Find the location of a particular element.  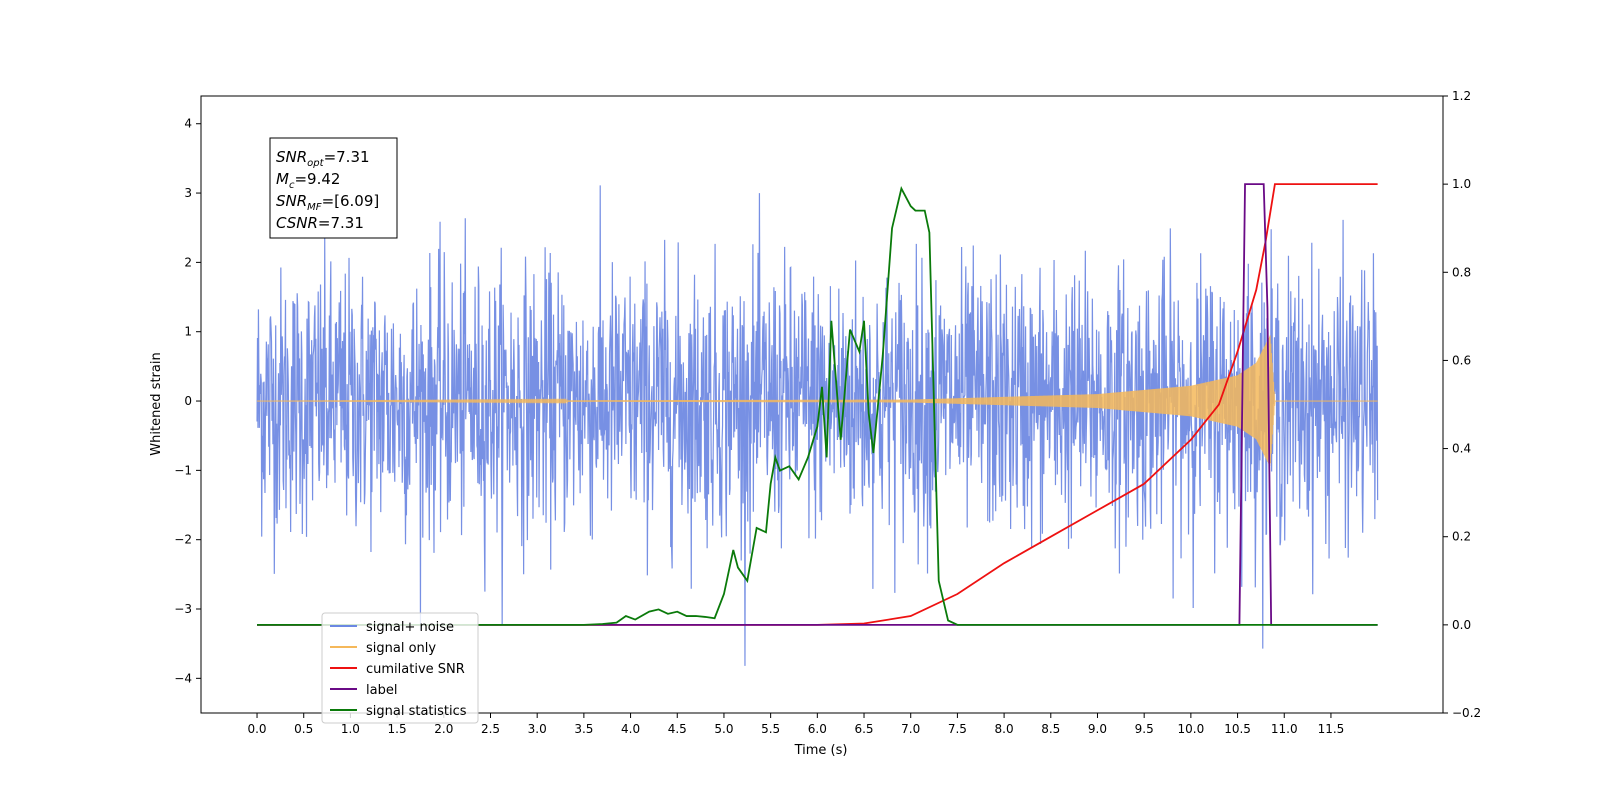

y-tick-label-left: 2 is located at coordinates (188, 262).